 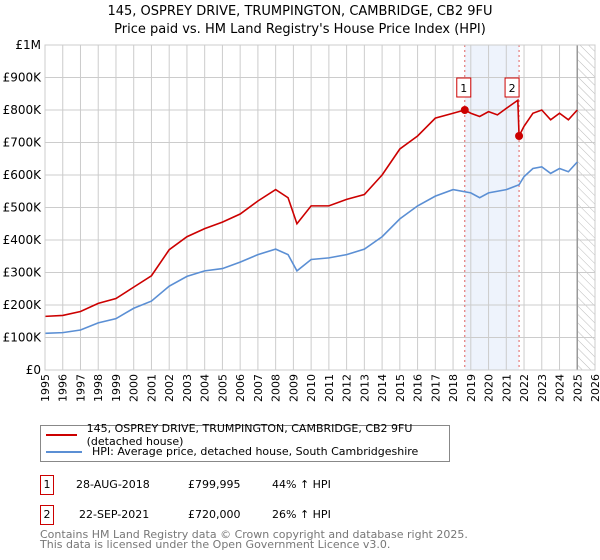 I want to click on x-tick-label: 1999, so click(x=116, y=388).